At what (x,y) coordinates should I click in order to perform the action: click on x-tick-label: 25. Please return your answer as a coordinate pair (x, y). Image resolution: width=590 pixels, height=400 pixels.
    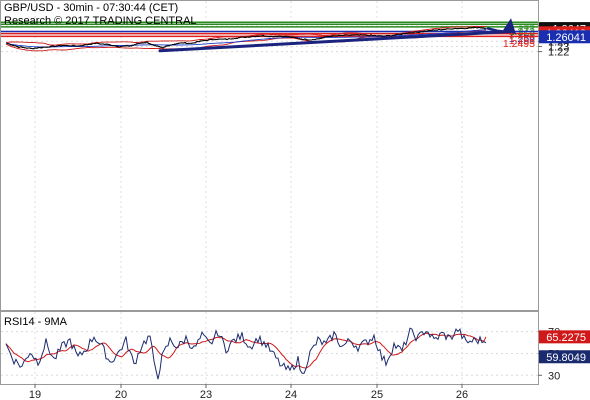
    Looking at the image, I should click on (377, 394).